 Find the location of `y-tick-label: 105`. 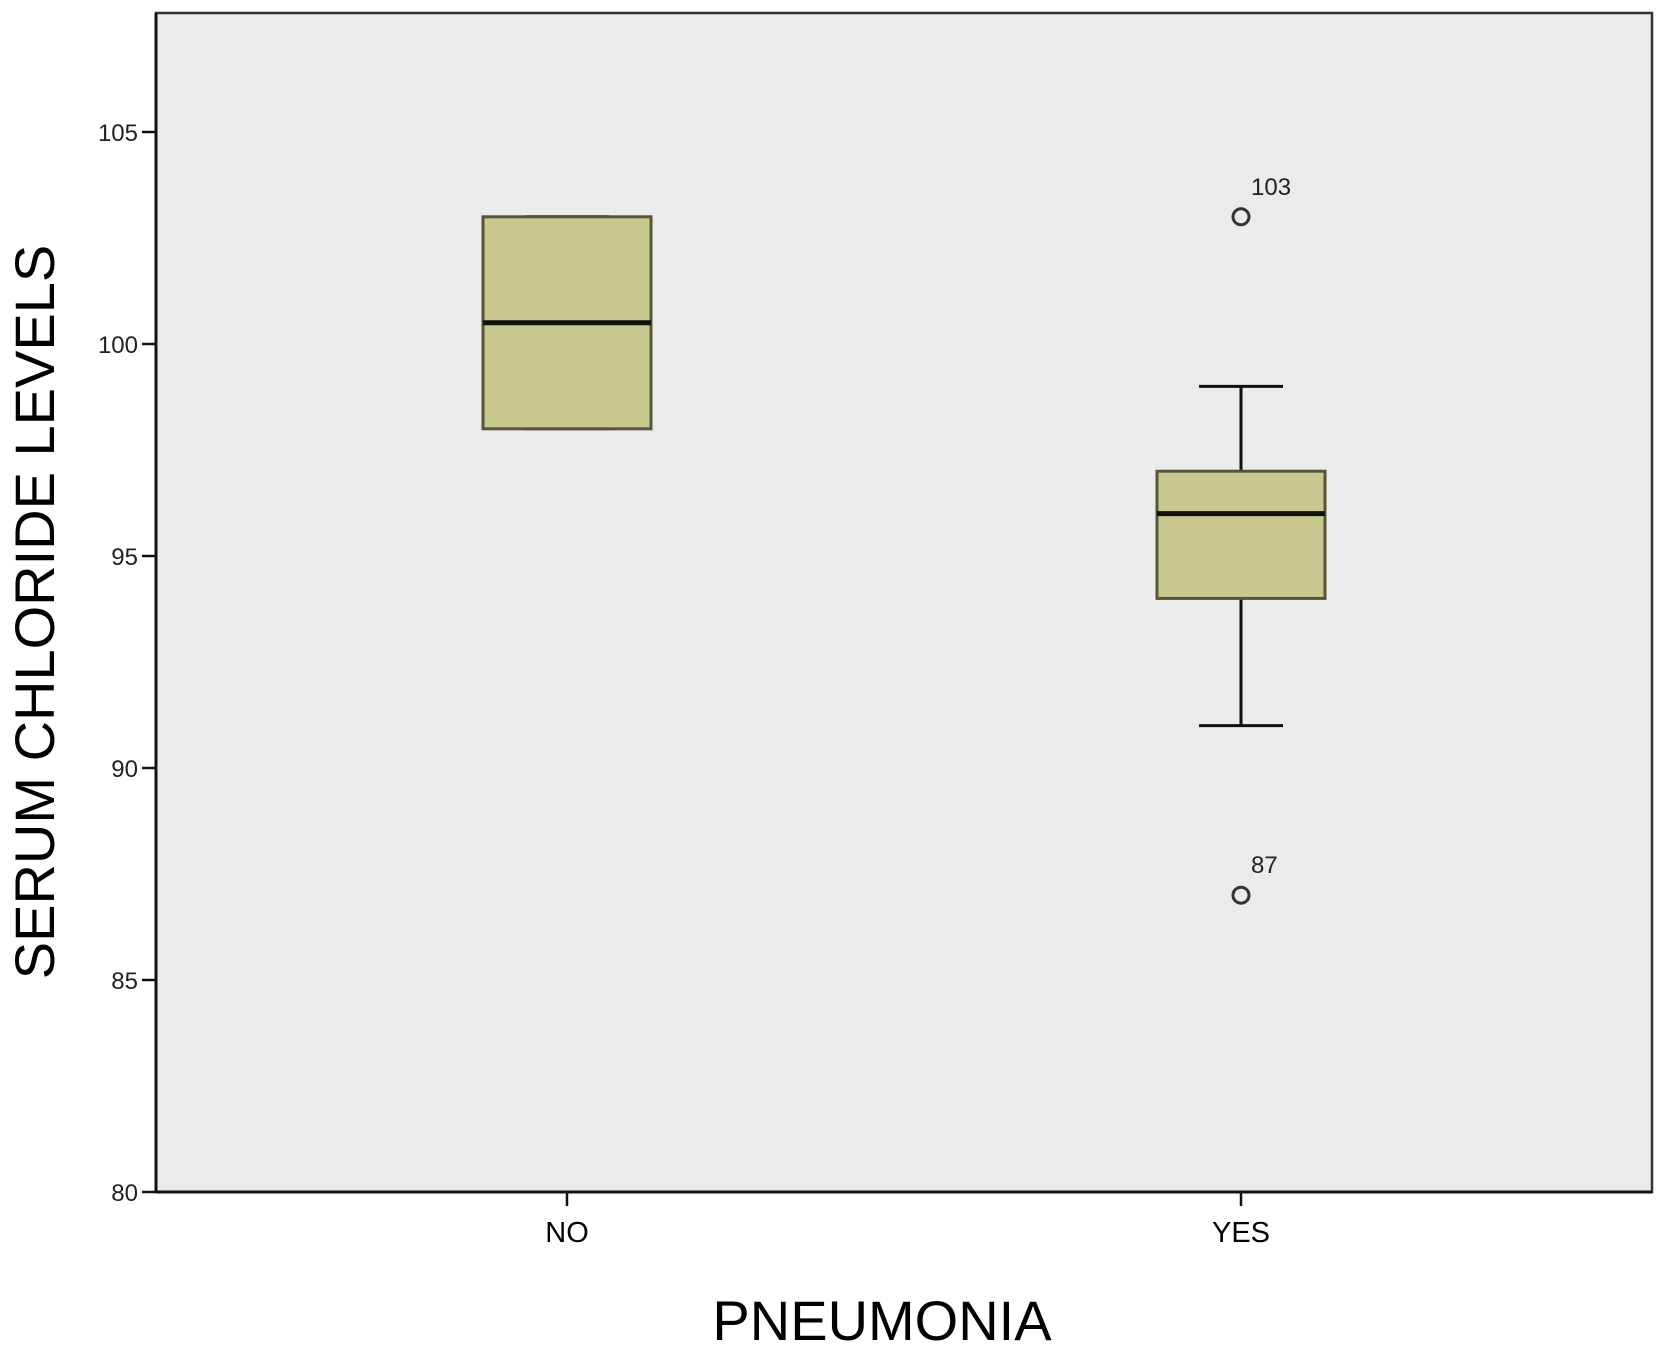

y-tick-label: 105 is located at coordinates (118, 133).